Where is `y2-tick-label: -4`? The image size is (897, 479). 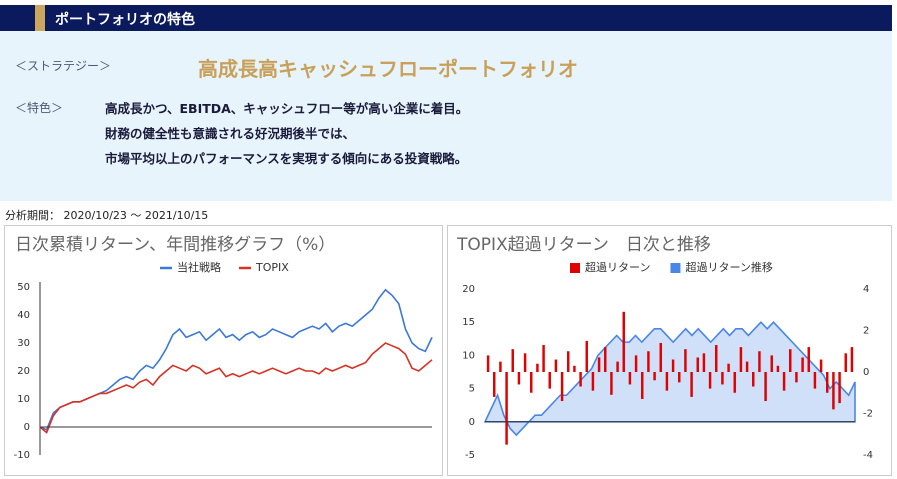
y2-tick-label: -4 is located at coordinates (868, 455).